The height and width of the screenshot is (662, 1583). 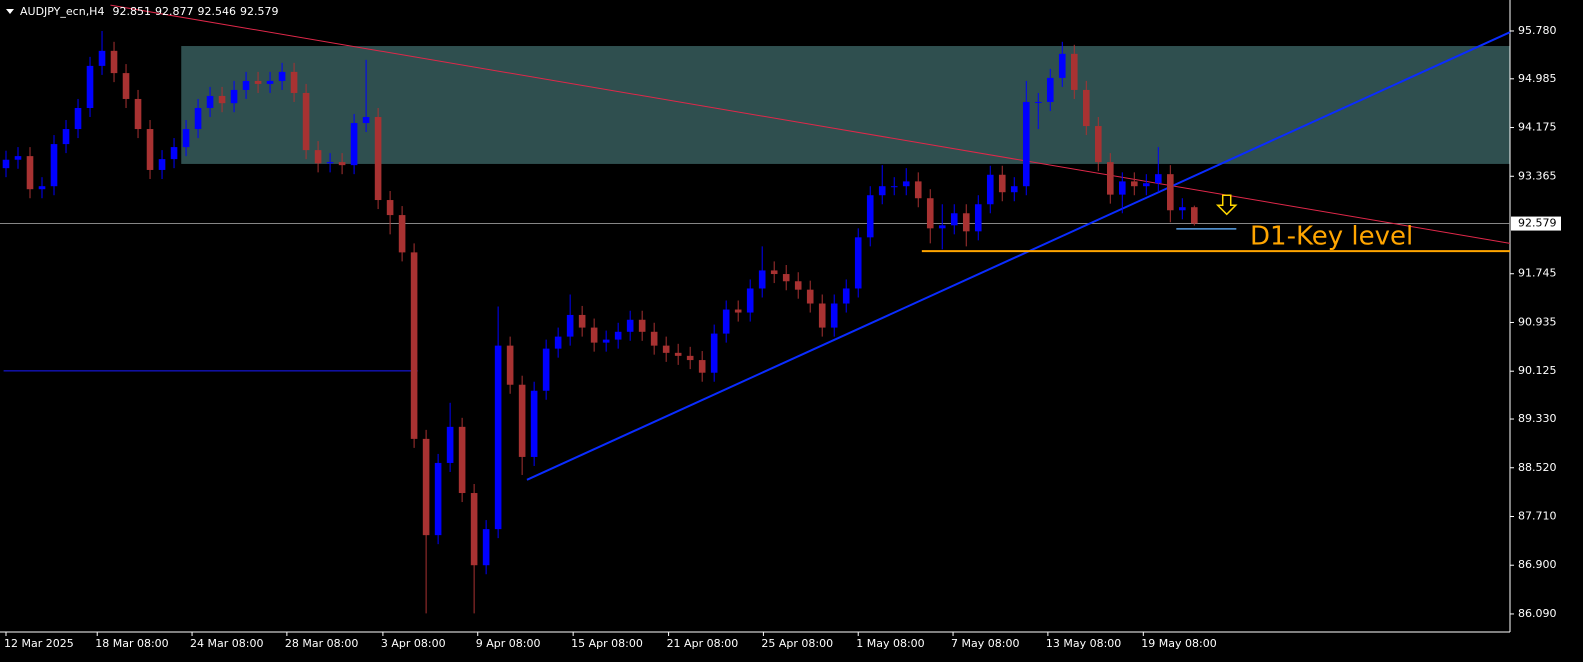 I want to click on header-high: 92.877, so click(x=174, y=11).